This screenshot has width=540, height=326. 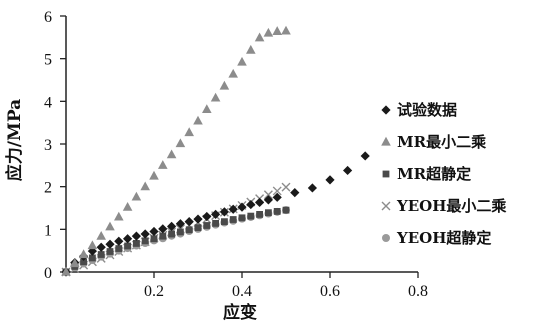 What do you see at coordinates (427, 110) in the screenshot?
I see `legend-label: 试验数据` at bounding box center [427, 110].